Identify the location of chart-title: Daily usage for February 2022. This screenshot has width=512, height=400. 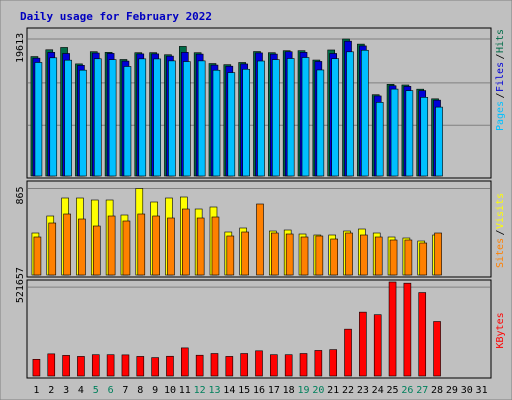
(116, 16).